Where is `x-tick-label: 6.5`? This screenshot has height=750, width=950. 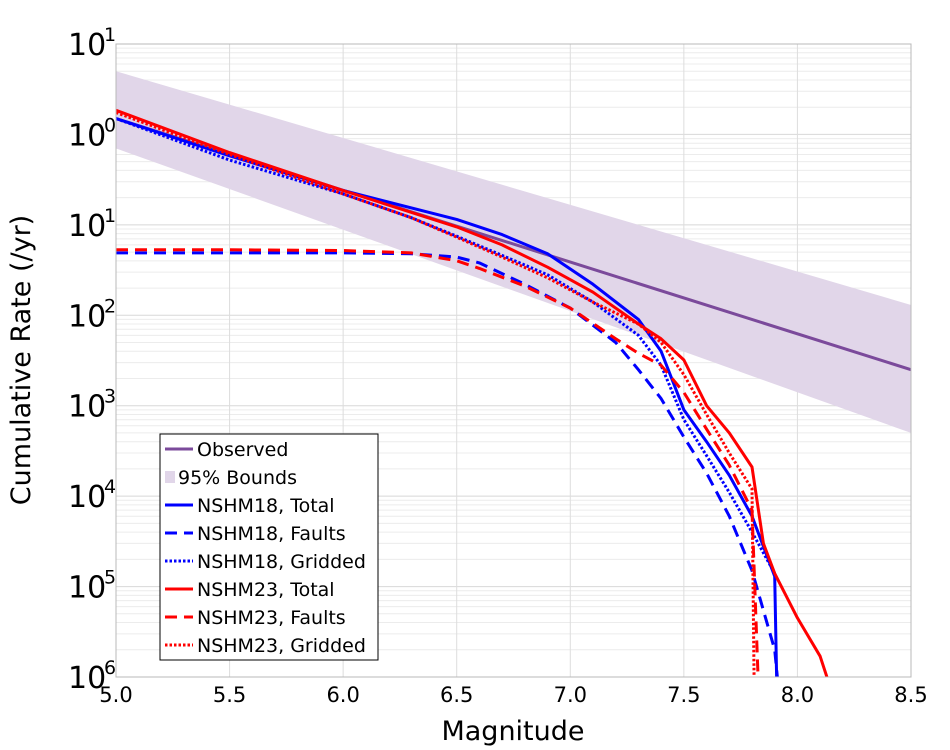 x-tick-label: 6.5 is located at coordinates (456, 695).